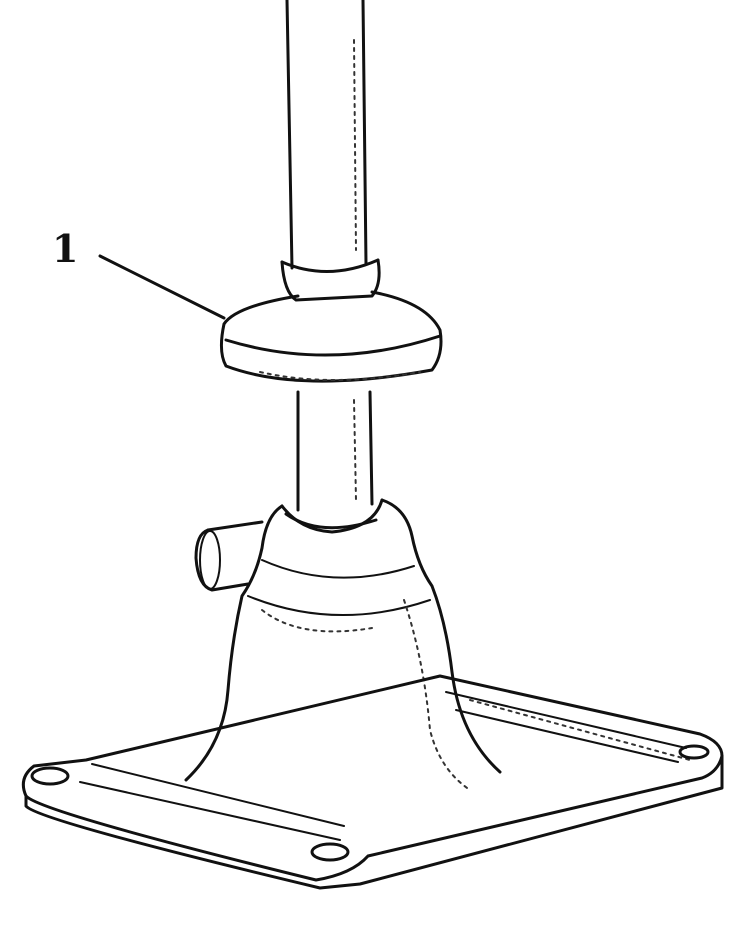 The image size is (748, 928). I want to click on lower-rod, so click(335, 451).